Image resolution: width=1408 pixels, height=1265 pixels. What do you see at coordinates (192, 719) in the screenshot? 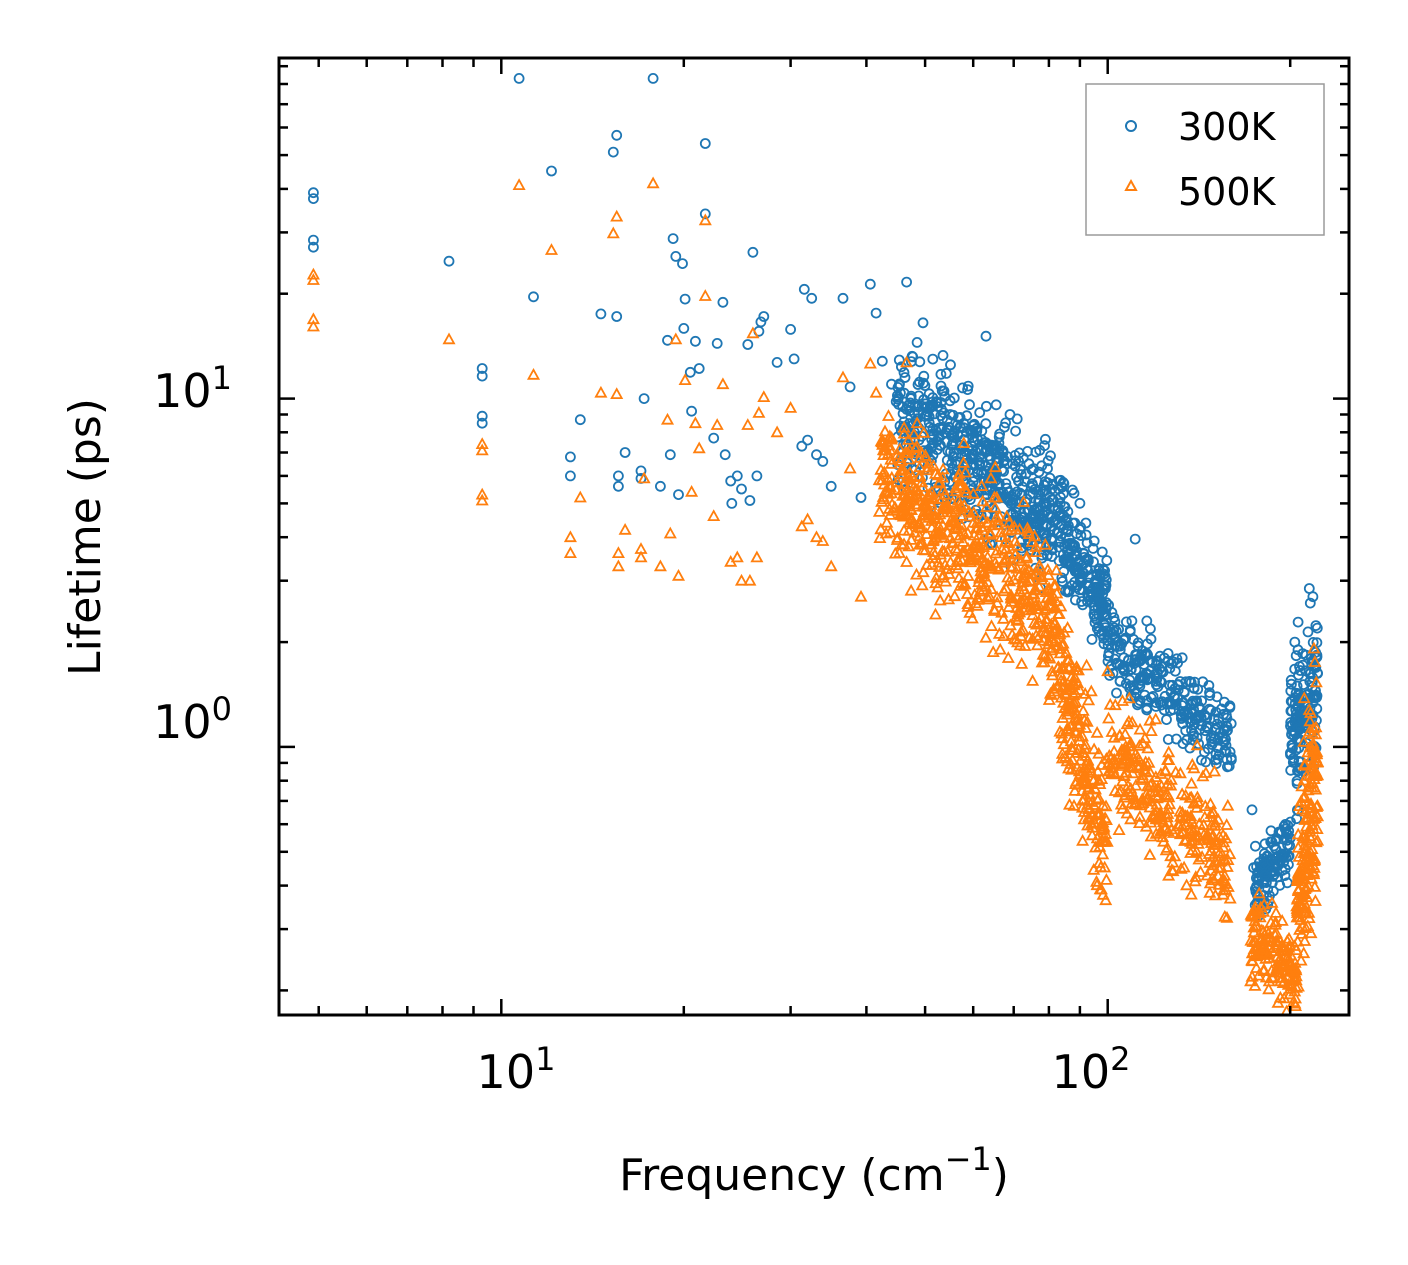
I see `y-tick-label-1: 100` at bounding box center [192, 719].